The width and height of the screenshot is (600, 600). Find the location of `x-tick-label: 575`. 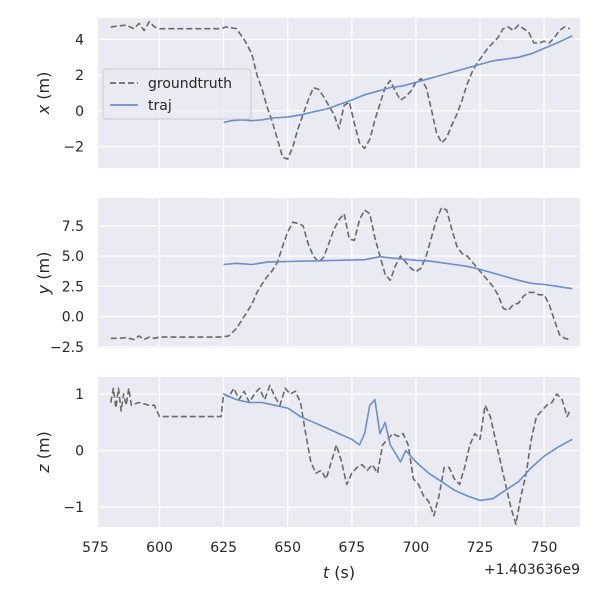

x-tick-label: 575 is located at coordinates (95, 548).